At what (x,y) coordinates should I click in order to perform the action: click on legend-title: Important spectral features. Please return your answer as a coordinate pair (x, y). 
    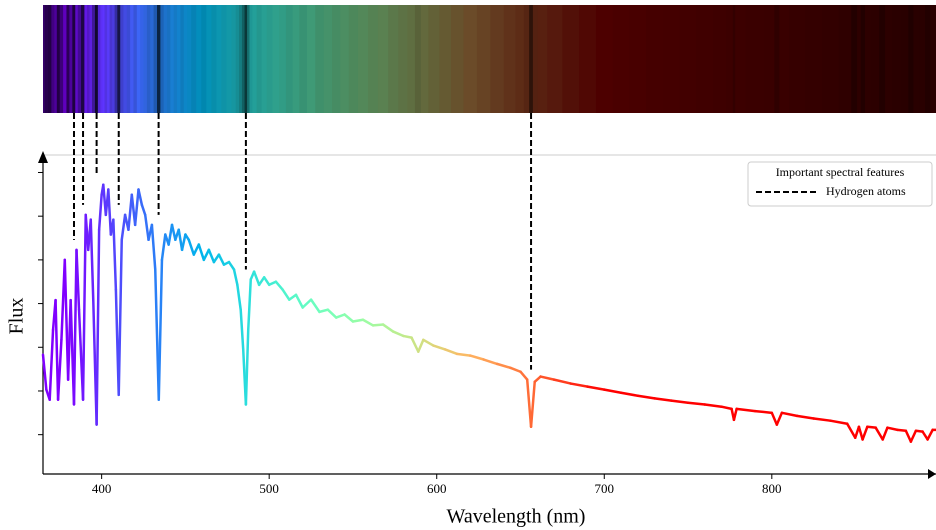
    Looking at the image, I should click on (840, 172).